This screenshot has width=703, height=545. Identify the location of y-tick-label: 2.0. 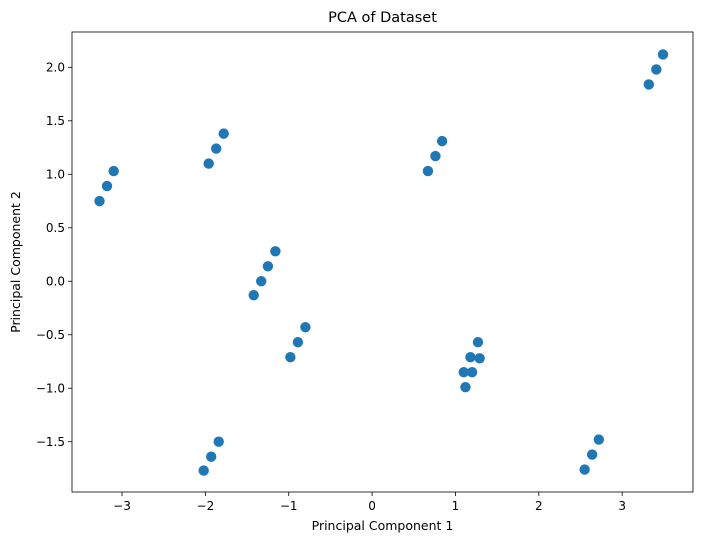
(55, 68).